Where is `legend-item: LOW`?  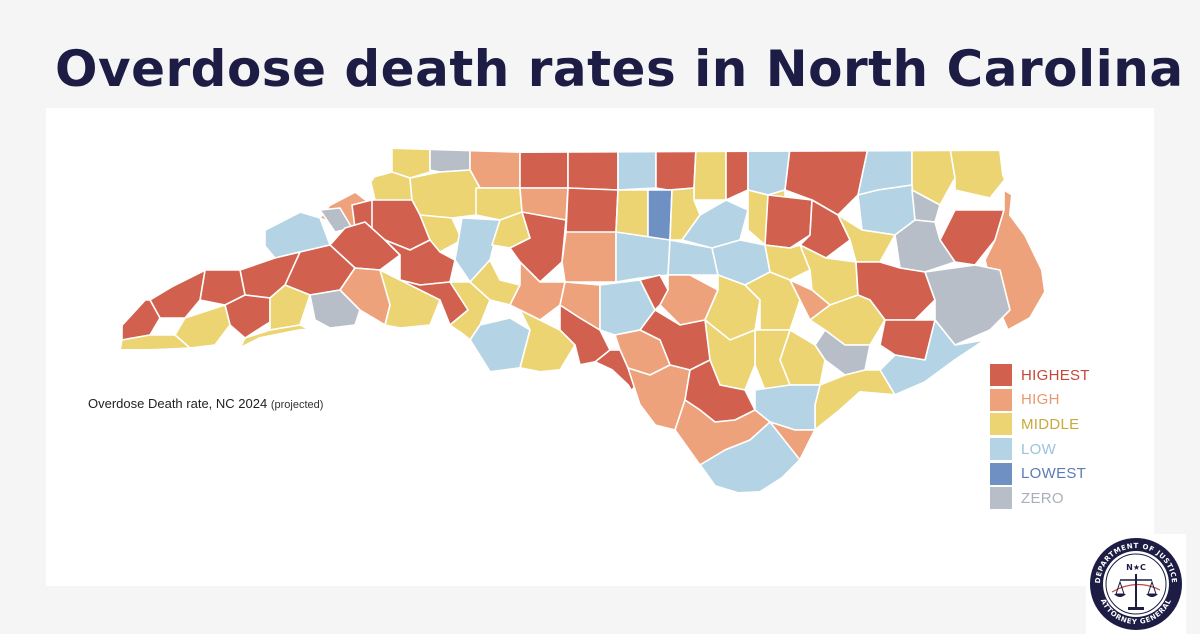 legend-item: LOW is located at coordinates (1040, 449).